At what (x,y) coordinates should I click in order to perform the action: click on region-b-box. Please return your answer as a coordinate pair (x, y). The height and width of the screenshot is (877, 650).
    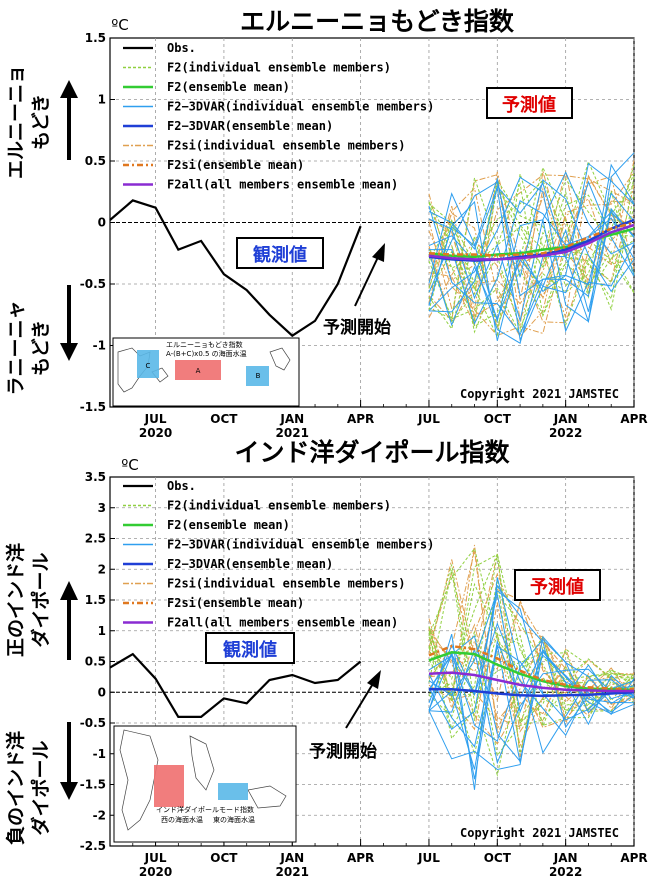
    Looking at the image, I should click on (257, 376).